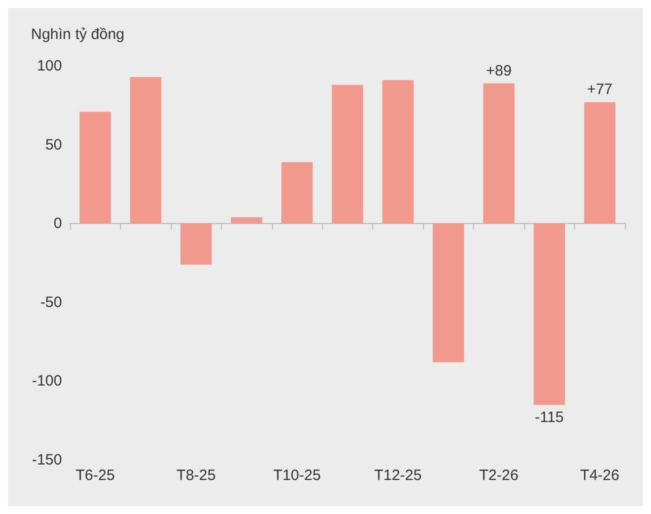  What do you see at coordinates (600, 475) in the screenshot?
I see `x-tick-label: T4-26` at bounding box center [600, 475].